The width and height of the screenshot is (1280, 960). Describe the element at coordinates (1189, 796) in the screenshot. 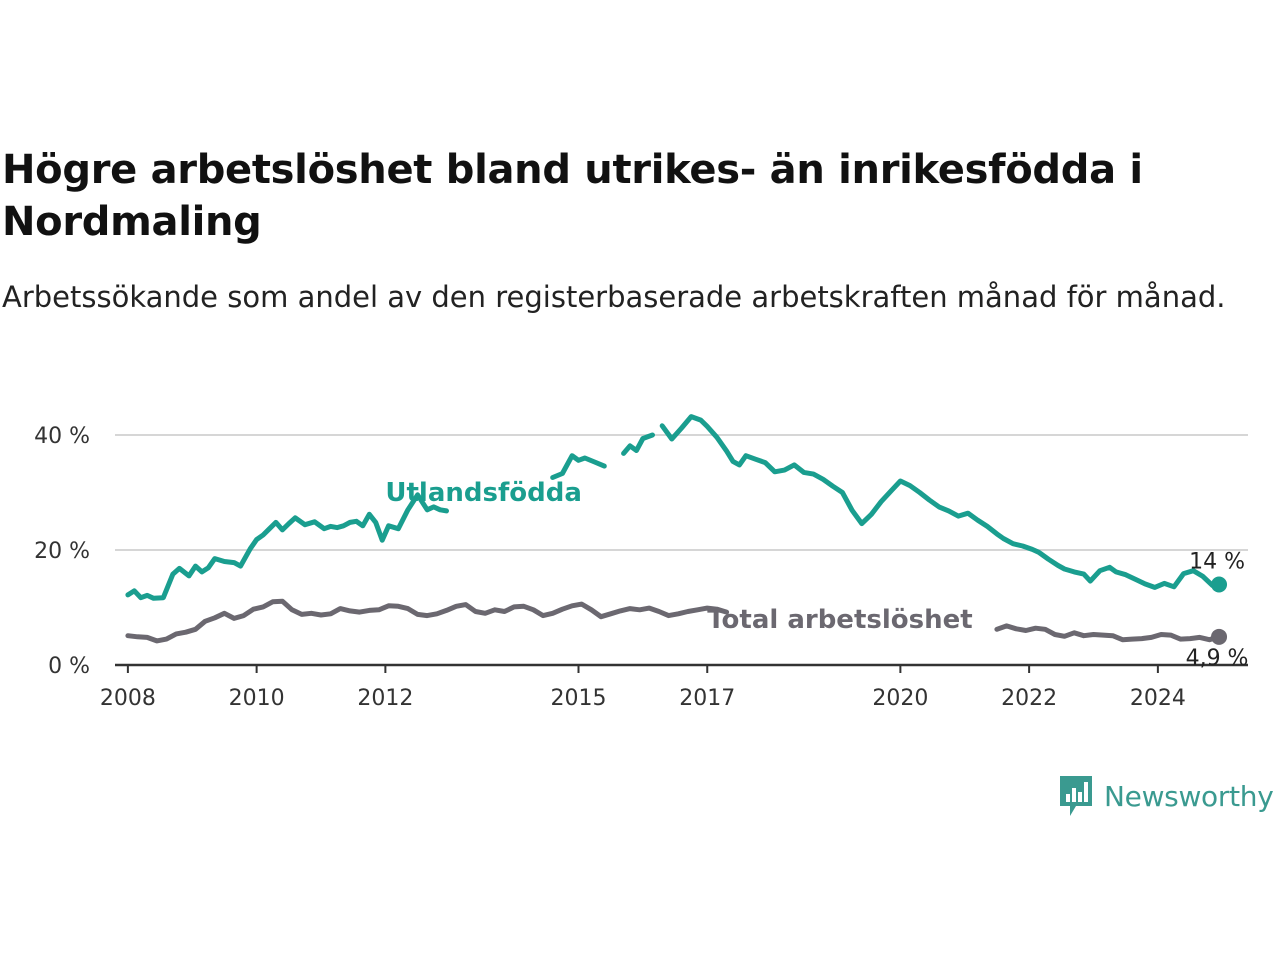

I see `brand-name: Newsworthy` at that location.